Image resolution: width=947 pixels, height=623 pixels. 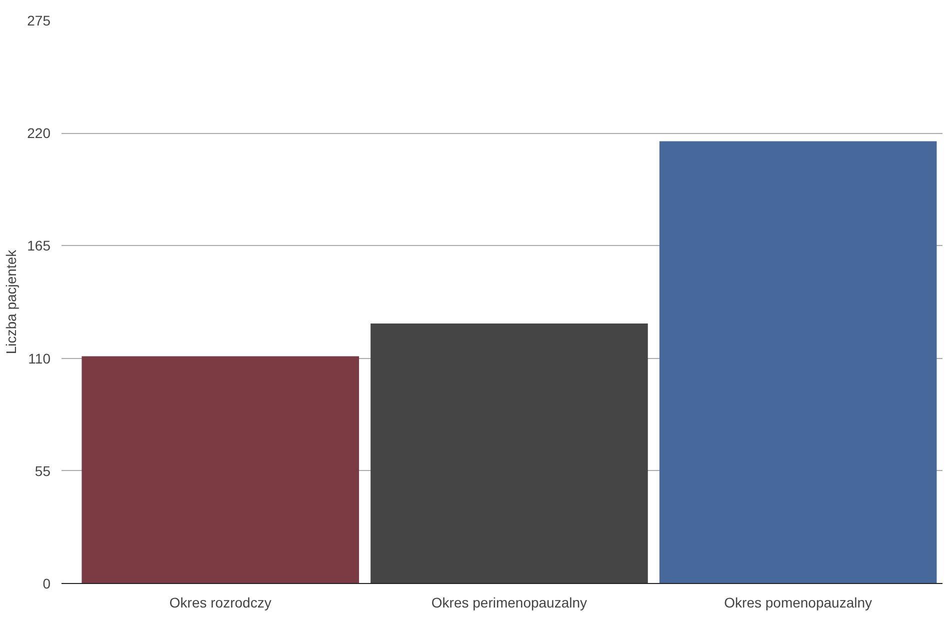 I want to click on x-tick-label: Okres rozrodczy, so click(x=220, y=602).